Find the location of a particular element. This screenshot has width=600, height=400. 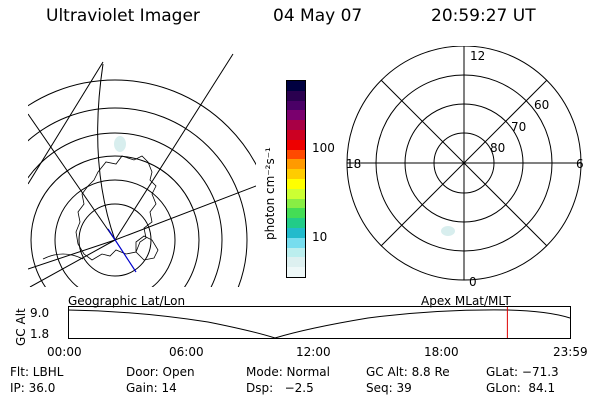

instrument-title: Ultraviolet Imager is located at coordinates (123, 16).